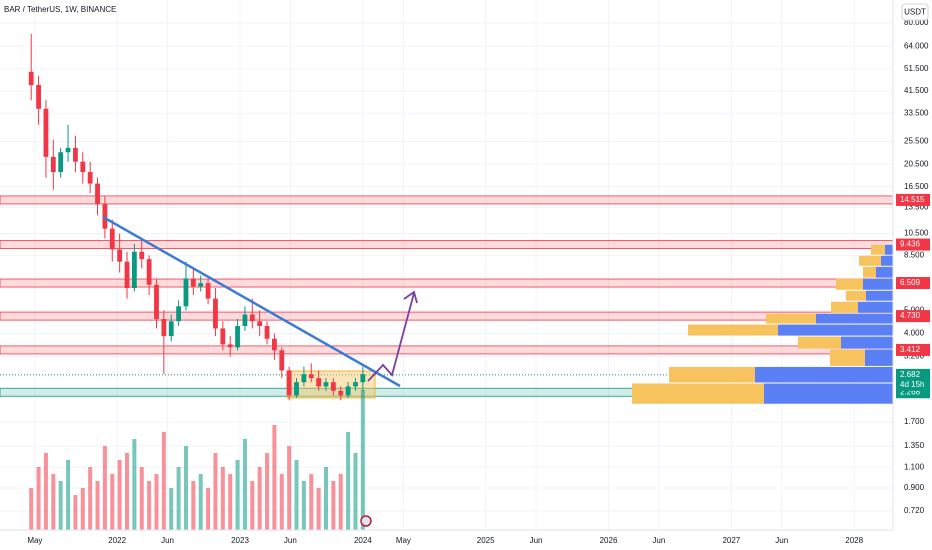  What do you see at coordinates (609, 540) in the screenshot?
I see `x-tick-label: 2026` at bounding box center [609, 540].